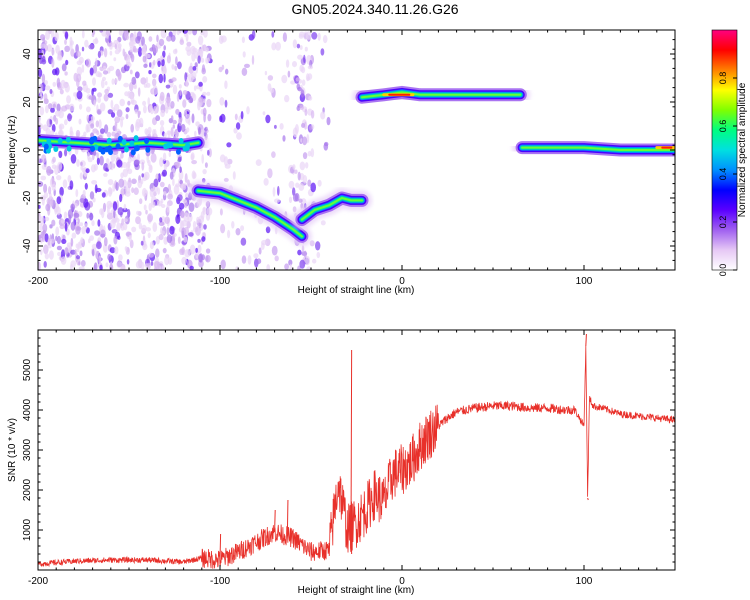 The width and height of the screenshot is (750, 600). Describe the element at coordinates (402, 581) in the screenshot. I see `snr-x-tick-label: 0` at that location.